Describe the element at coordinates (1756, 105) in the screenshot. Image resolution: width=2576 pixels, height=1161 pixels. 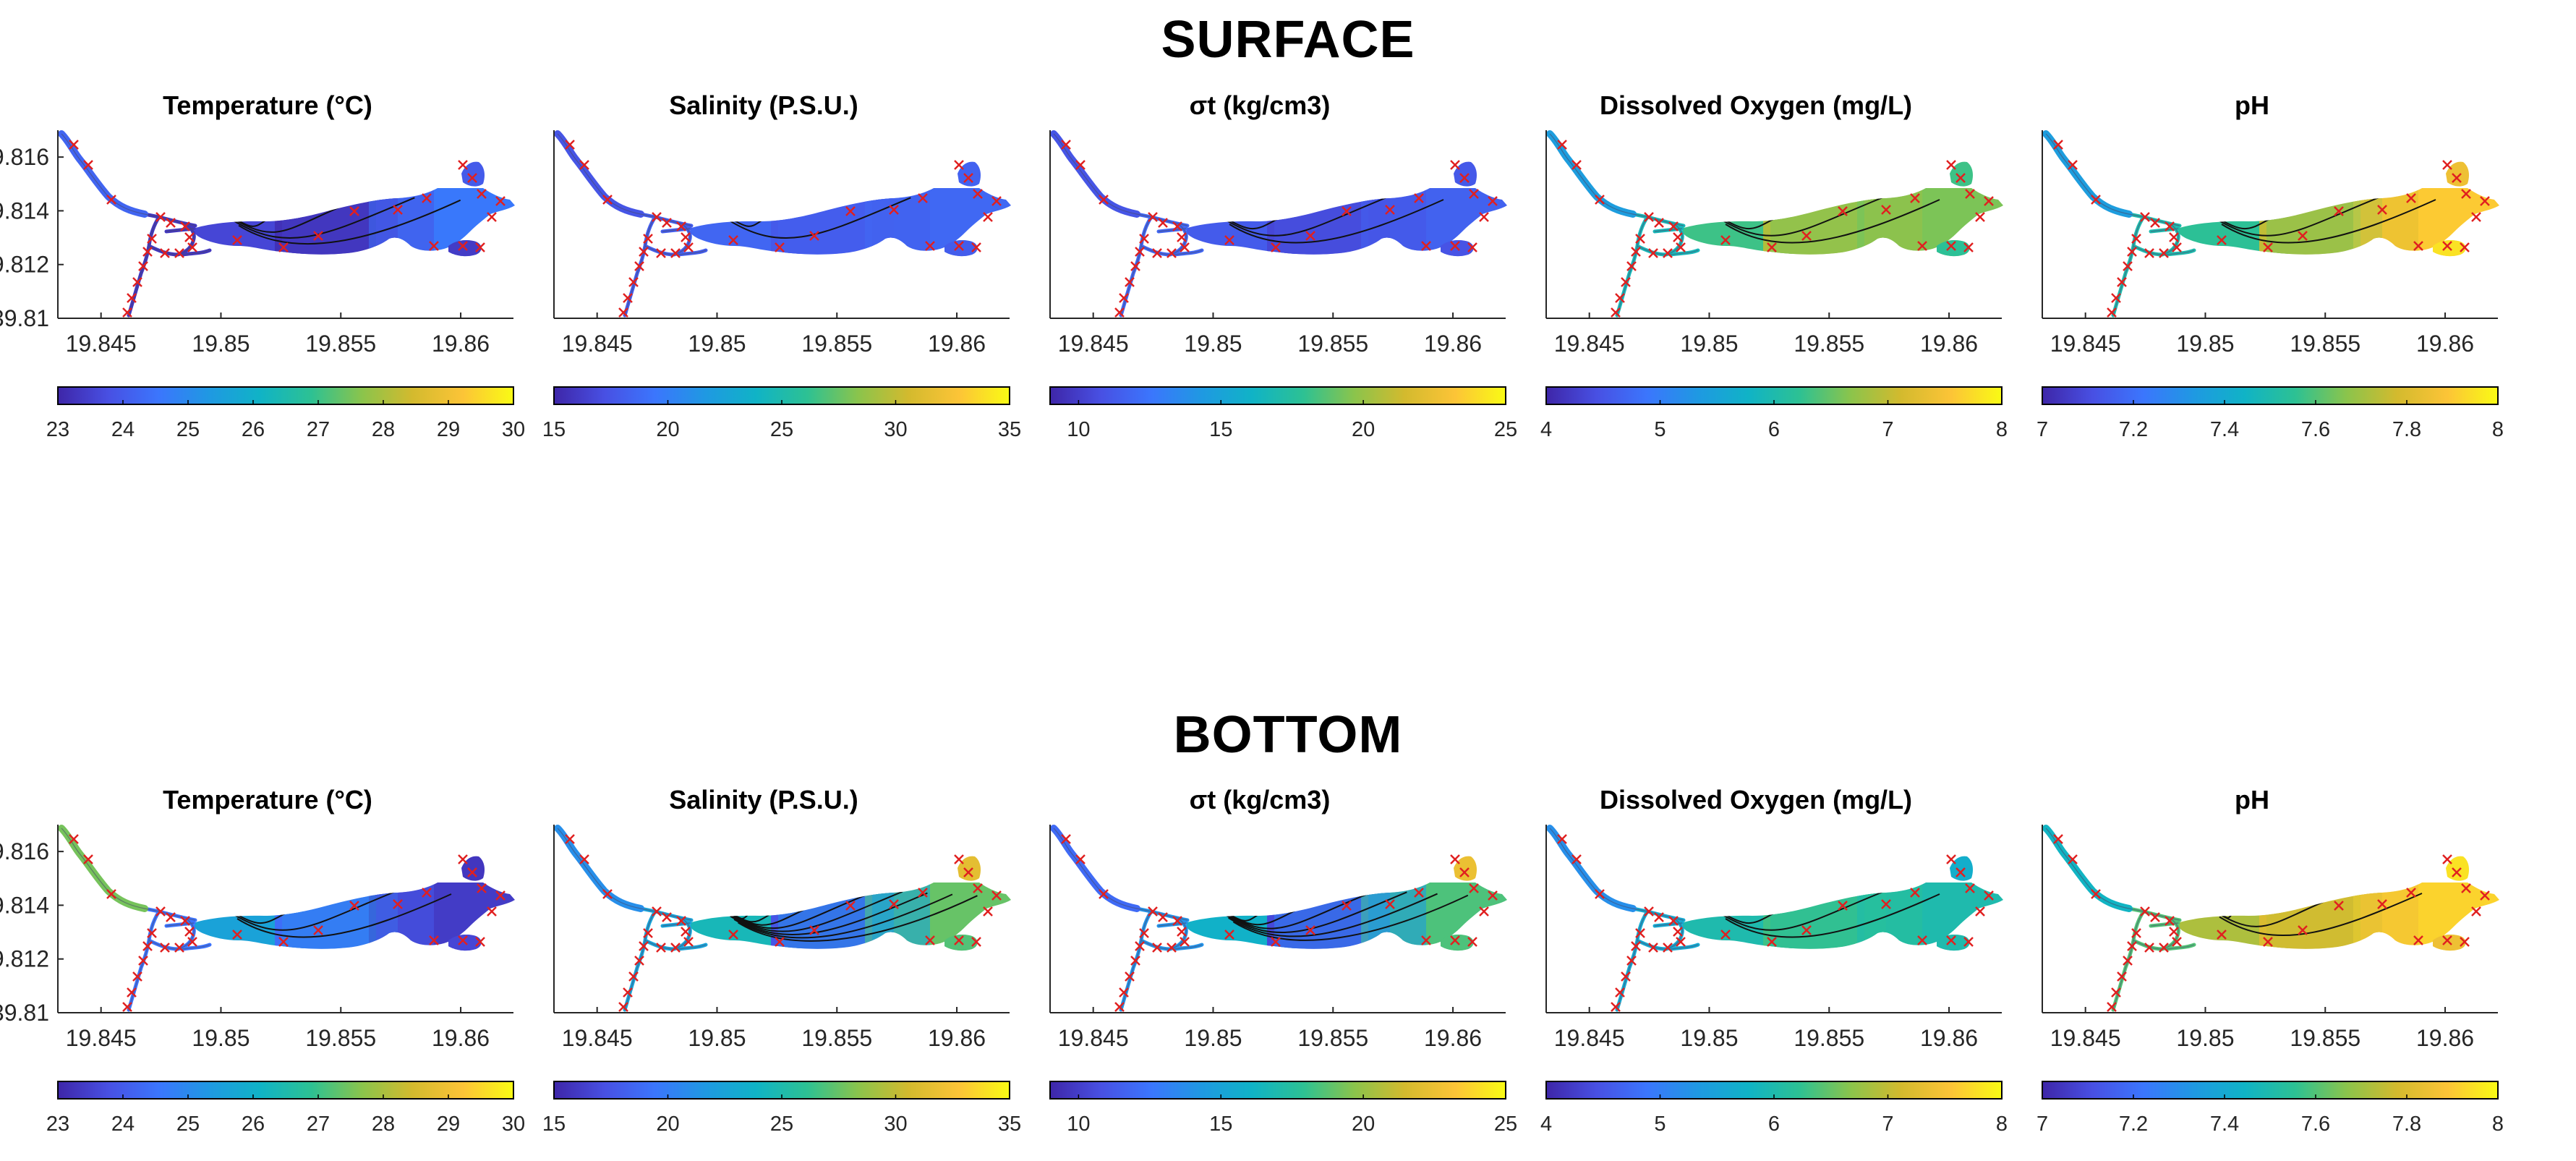
I see `panel-title: Dissolved Oxygen (mg/L)` at that location.